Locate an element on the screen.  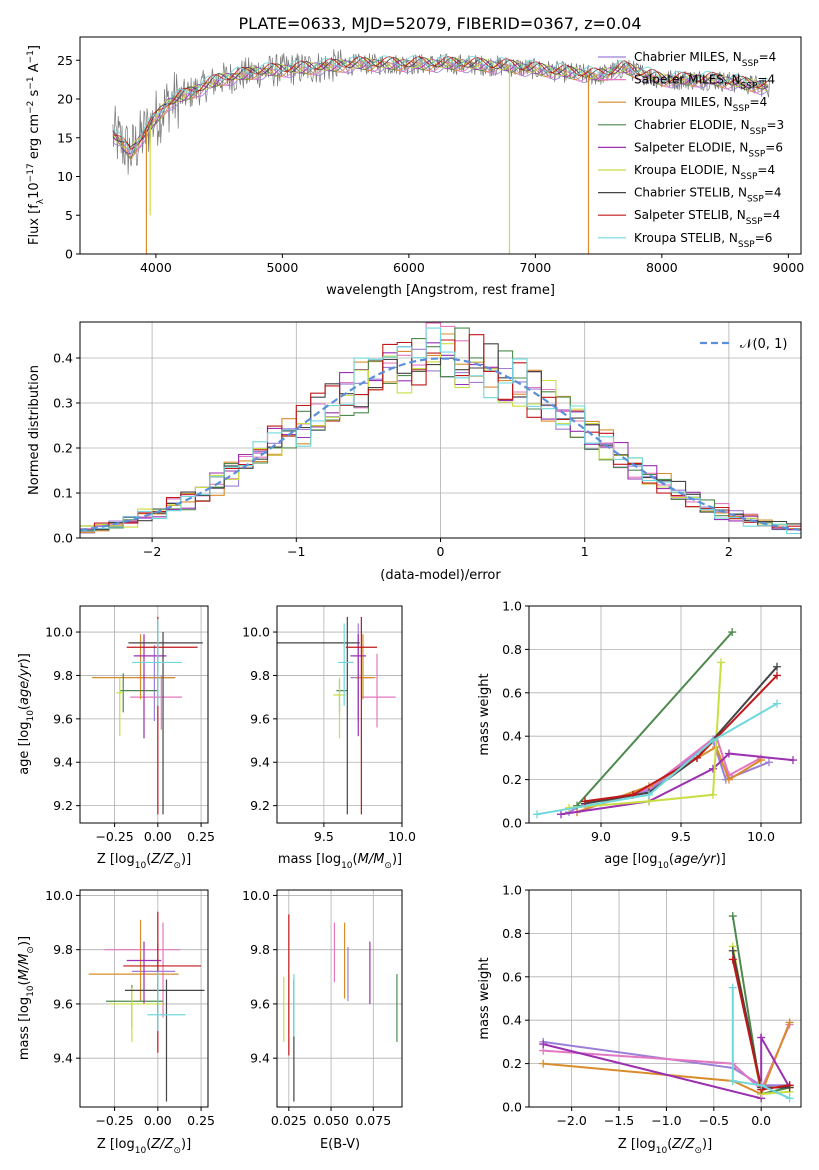
x-tick-label: 6000 is located at coordinates (409, 267).